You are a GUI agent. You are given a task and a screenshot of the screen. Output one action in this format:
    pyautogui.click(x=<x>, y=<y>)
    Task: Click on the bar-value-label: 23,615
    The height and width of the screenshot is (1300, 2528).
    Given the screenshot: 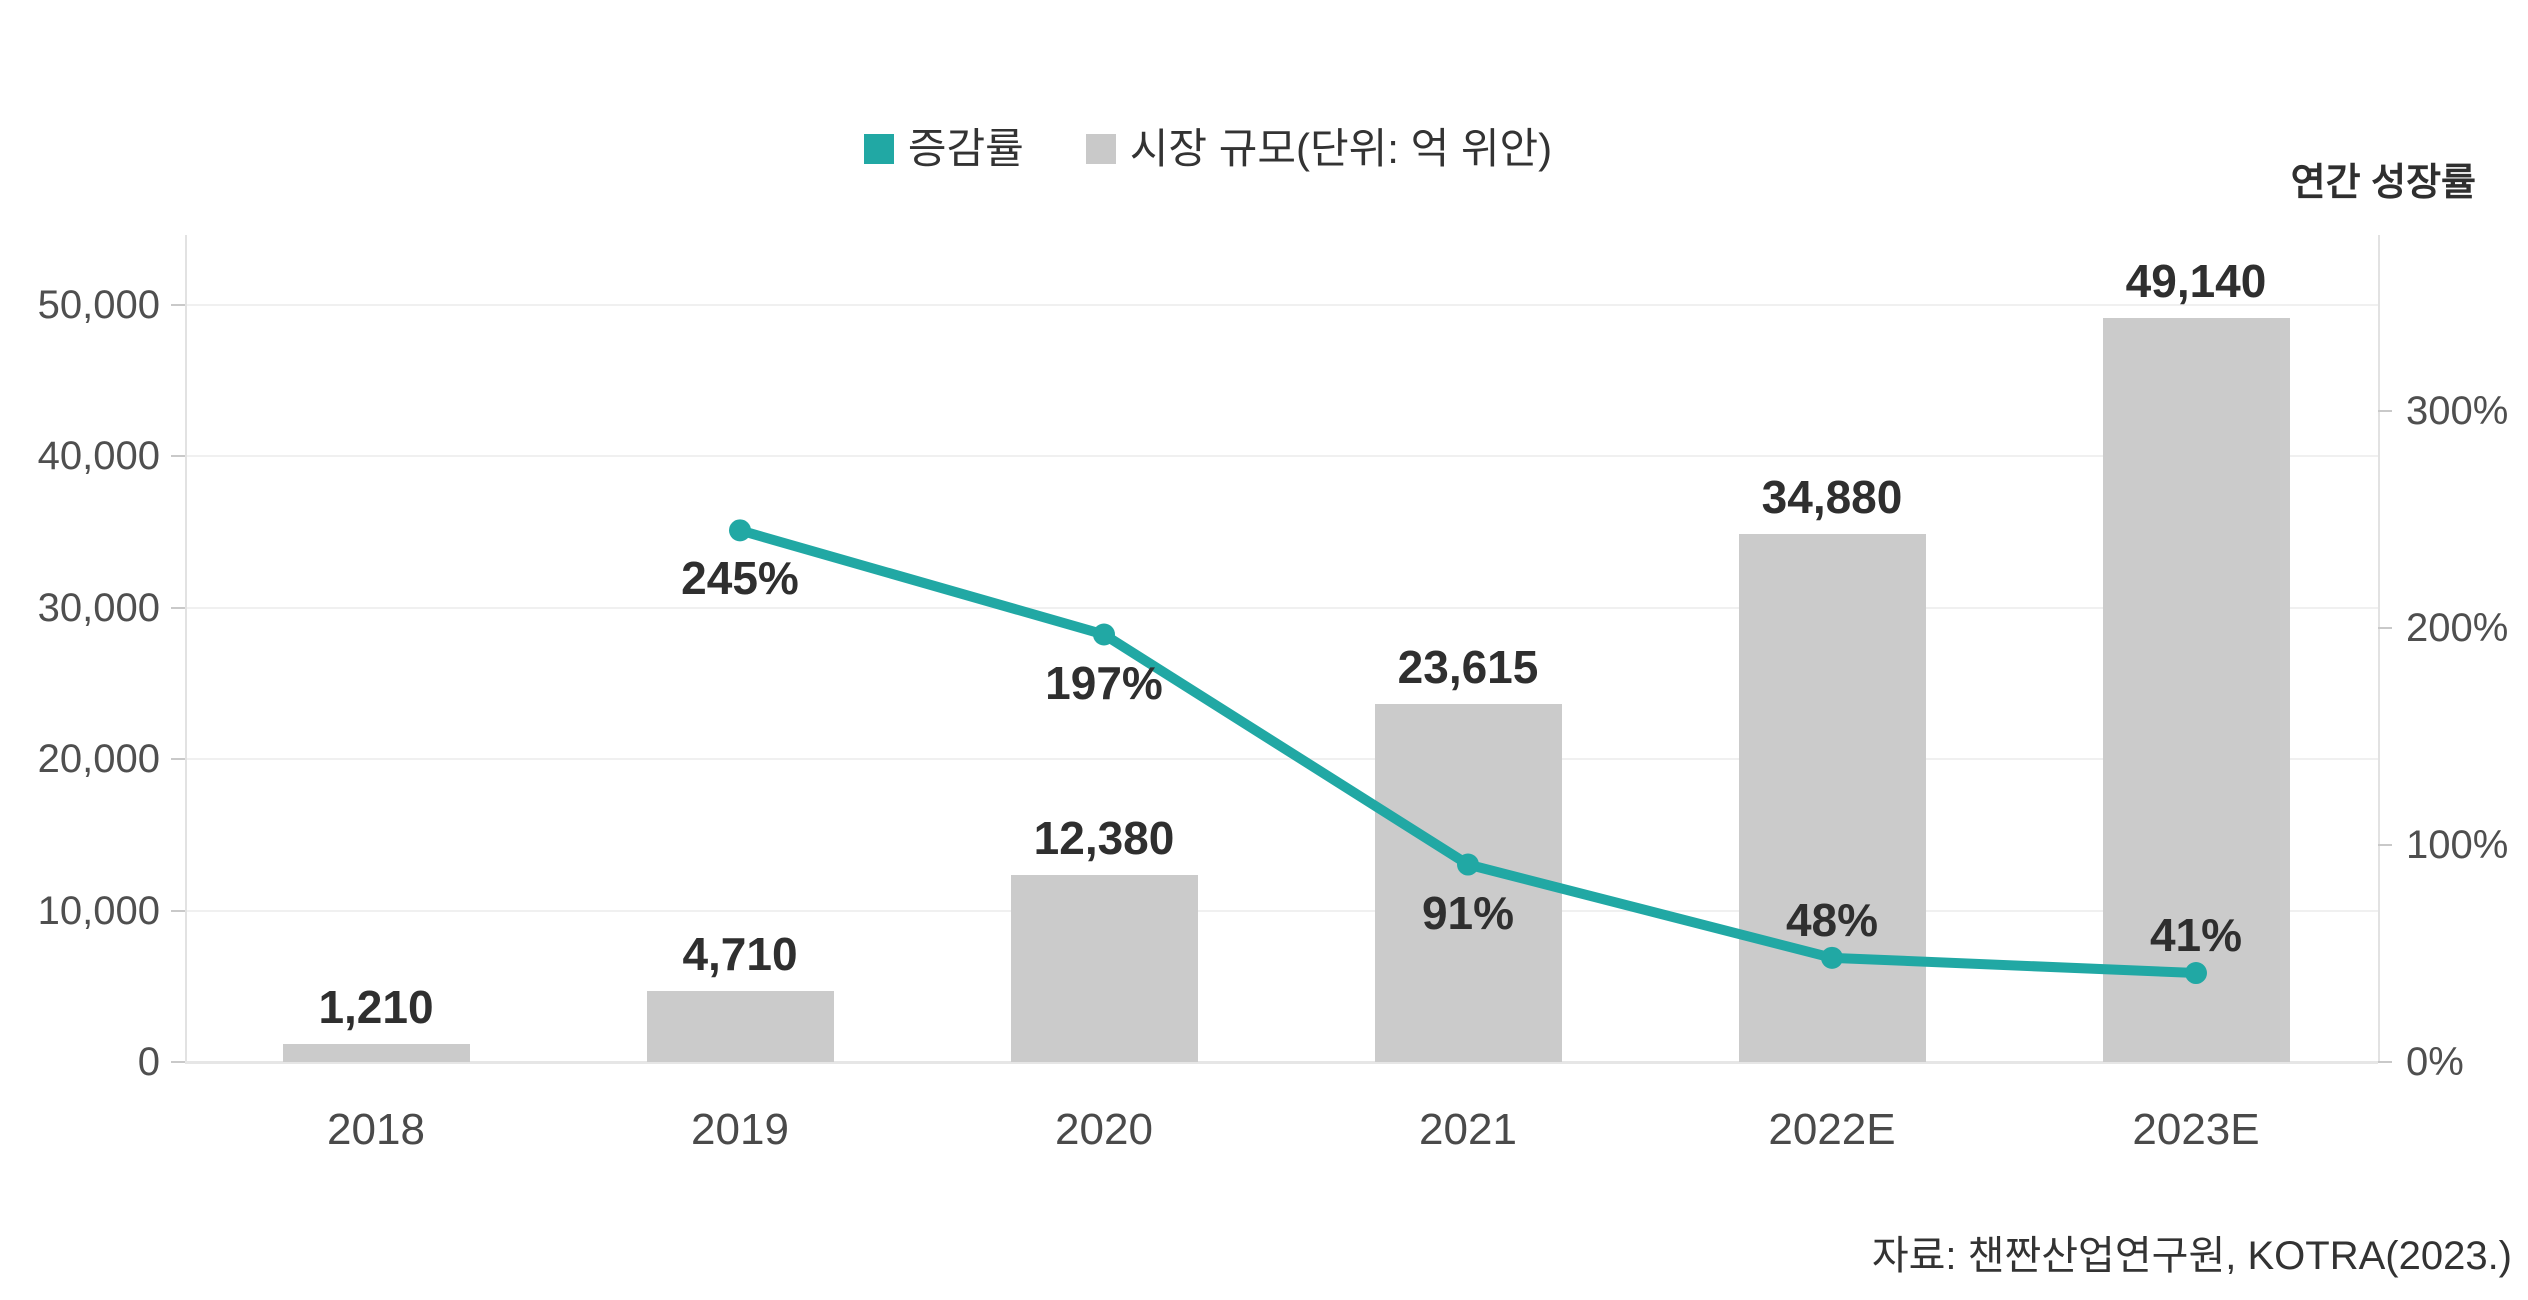 What is the action you would take?
    pyautogui.click(x=1468, y=667)
    